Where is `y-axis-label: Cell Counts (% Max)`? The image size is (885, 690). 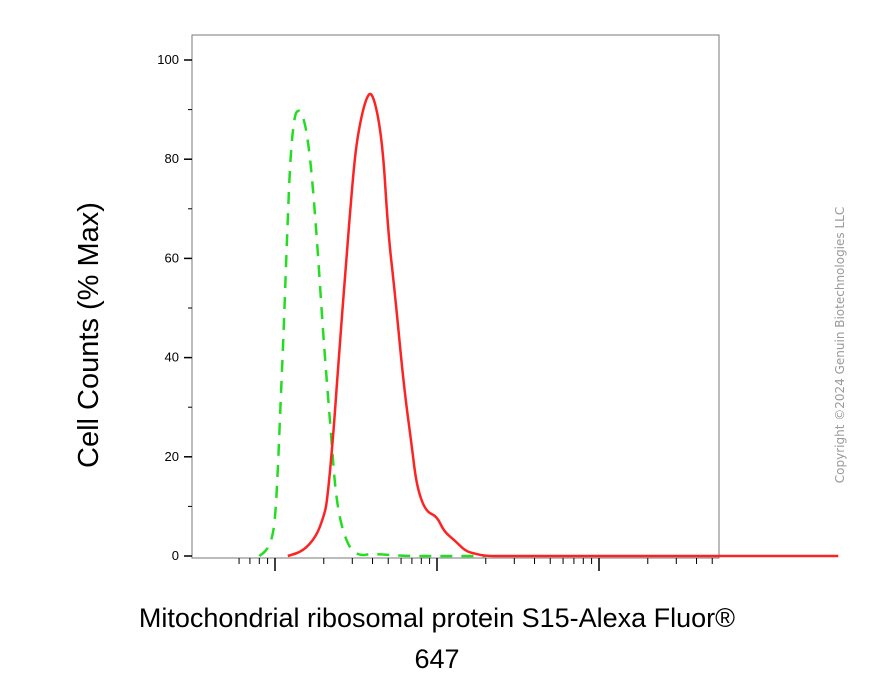
y-axis-label: Cell Counts (% Max) is located at coordinates (89, 335).